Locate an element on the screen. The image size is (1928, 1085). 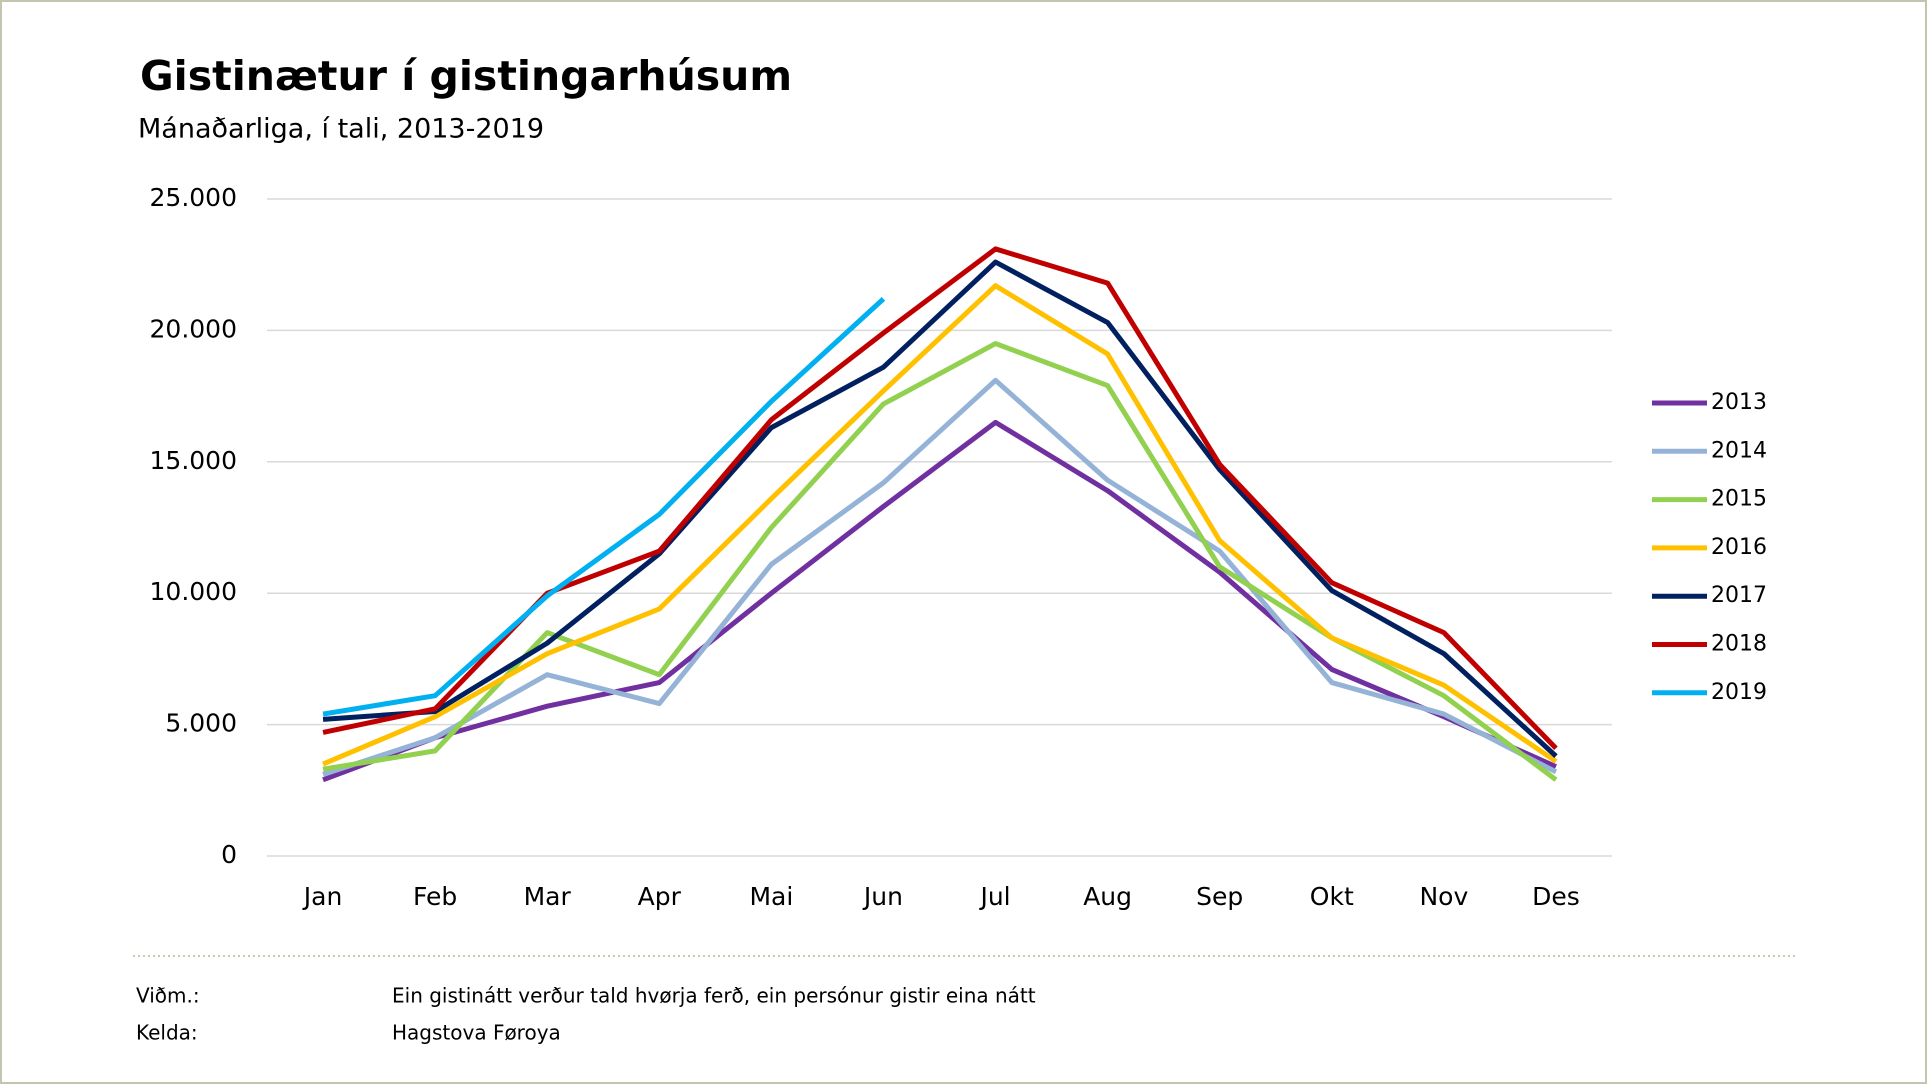
chart-title: Gistinætur í gistingarhúsum is located at coordinates (466, 76).